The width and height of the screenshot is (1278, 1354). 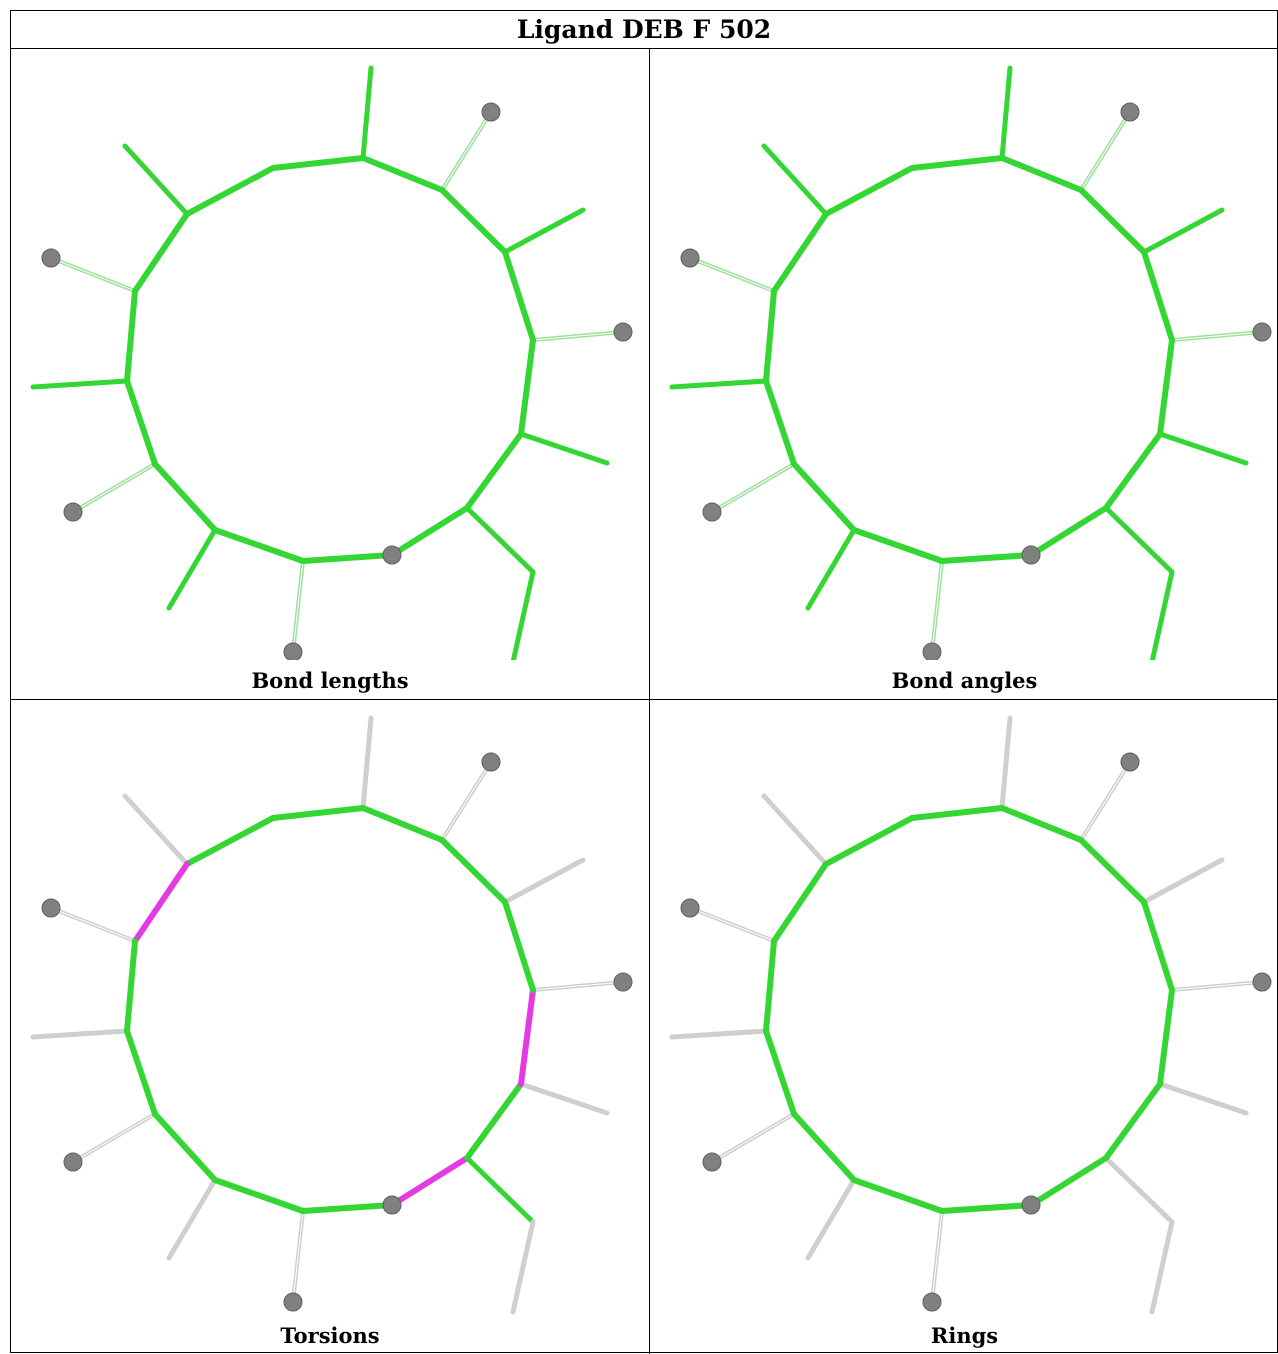 I want to click on caption-rings: Rings, so click(x=964, y=1335).